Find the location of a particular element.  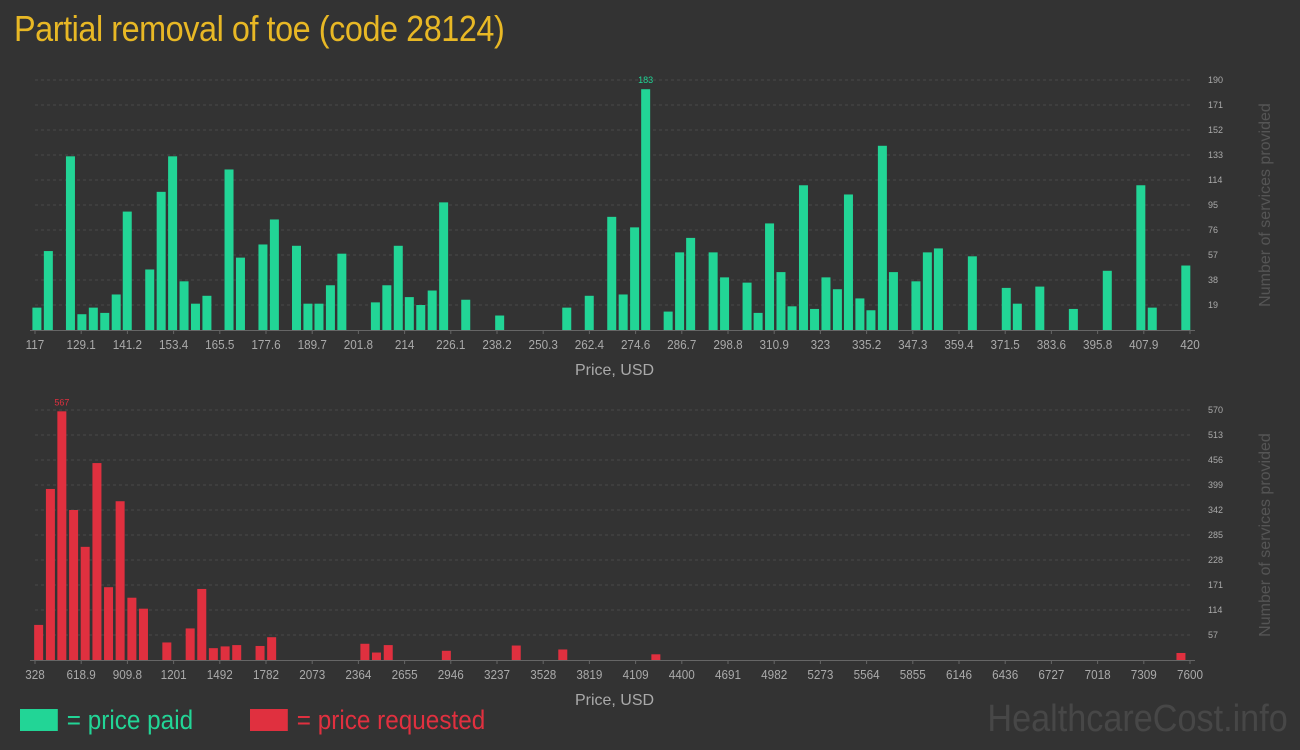

x-tick-label: 3528 is located at coordinates (543, 674).